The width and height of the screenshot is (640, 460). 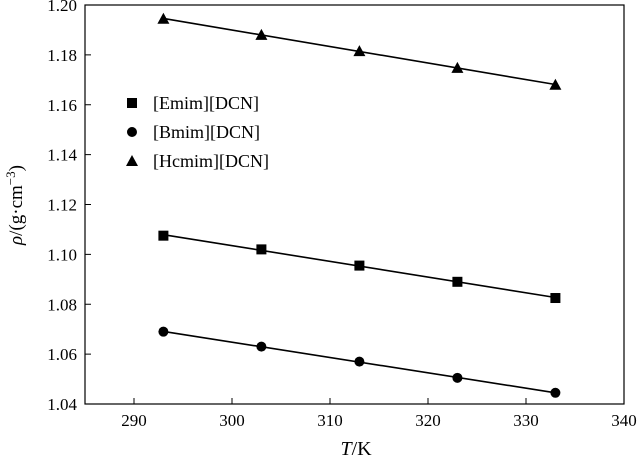 What do you see at coordinates (62, 254) in the screenshot?
I see `y-tick-label: 1.10` at bounding box center [62, 254].